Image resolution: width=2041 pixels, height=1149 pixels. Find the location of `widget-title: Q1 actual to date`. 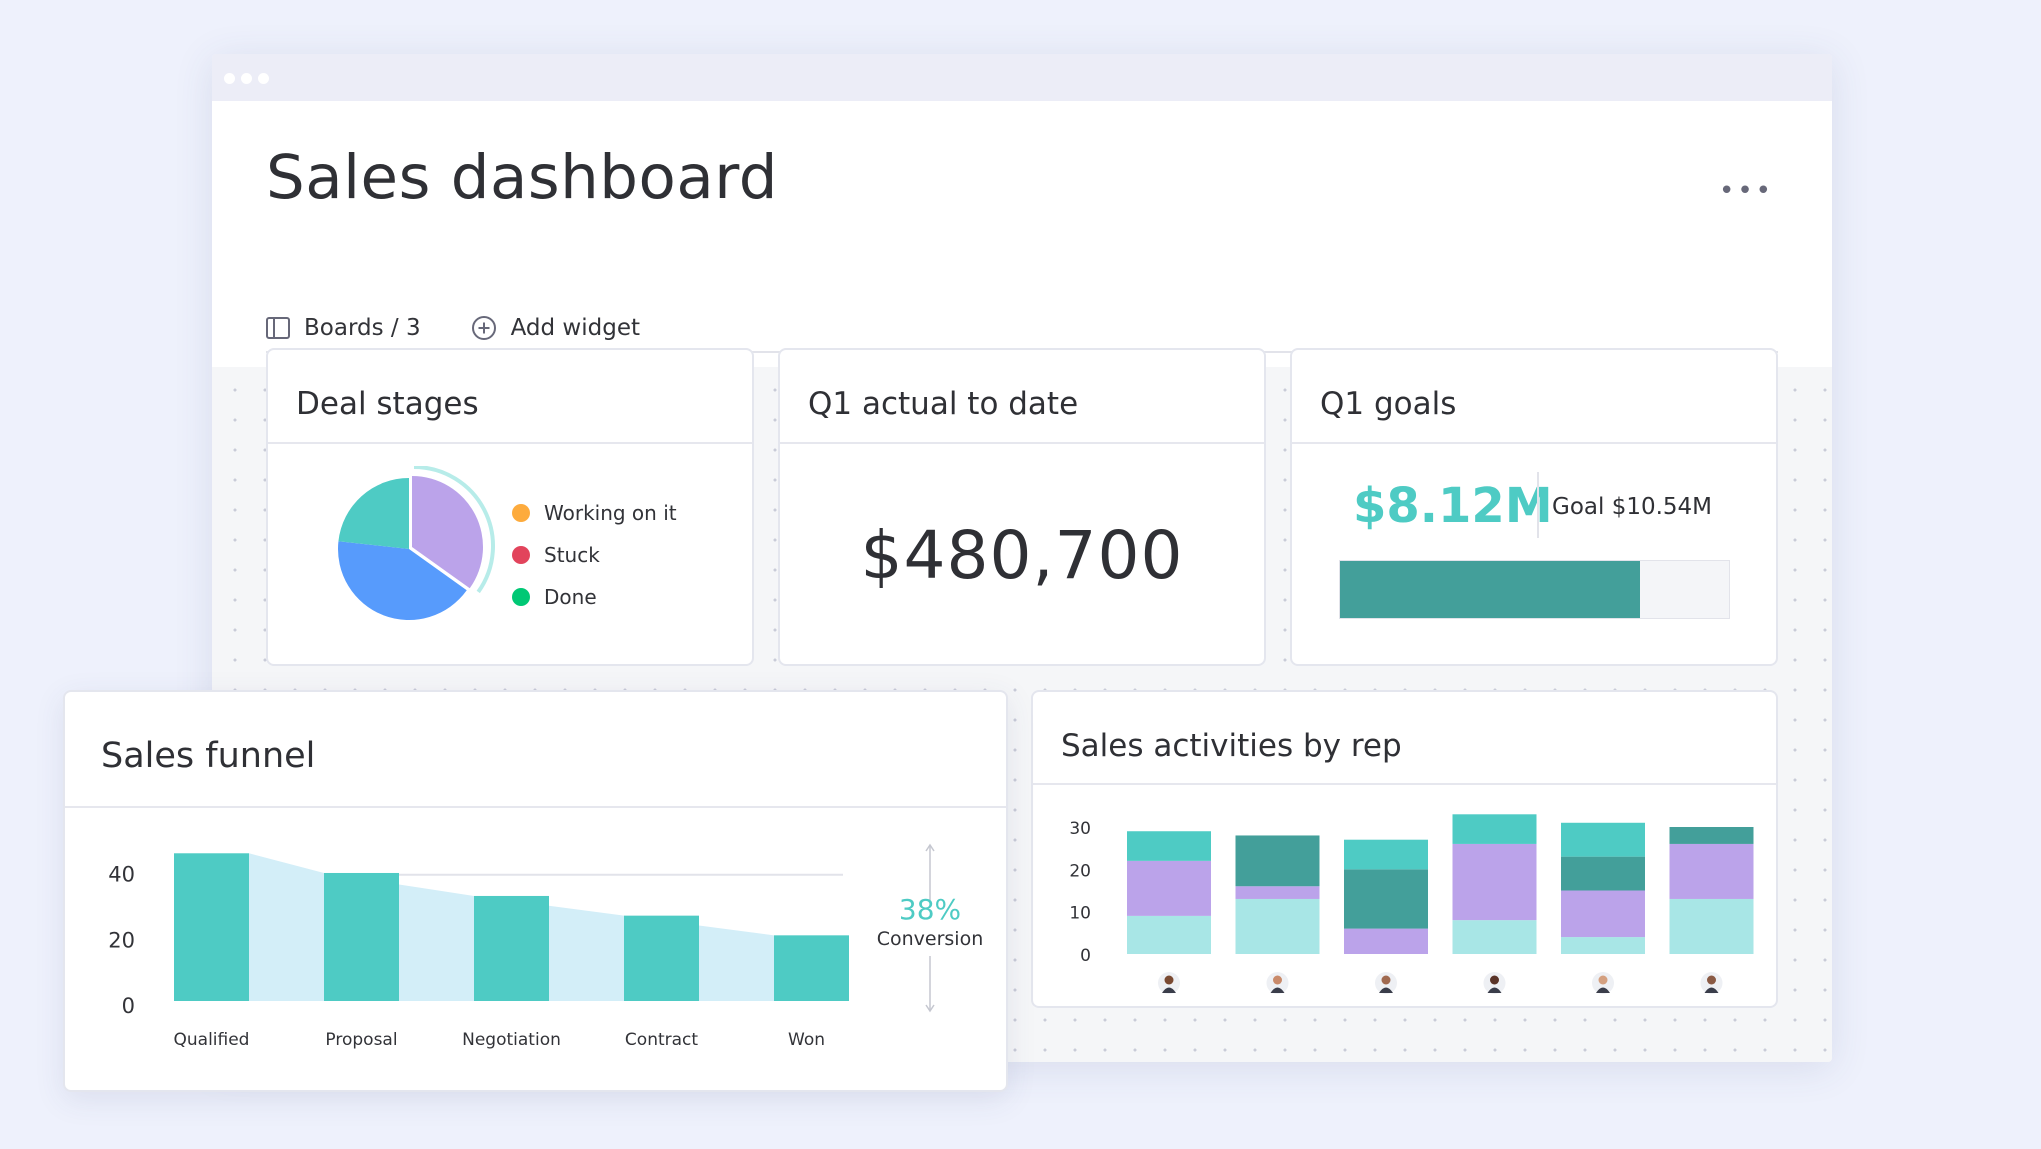

widget-title: Q1 actual to date is located at coordinates (943, 404).